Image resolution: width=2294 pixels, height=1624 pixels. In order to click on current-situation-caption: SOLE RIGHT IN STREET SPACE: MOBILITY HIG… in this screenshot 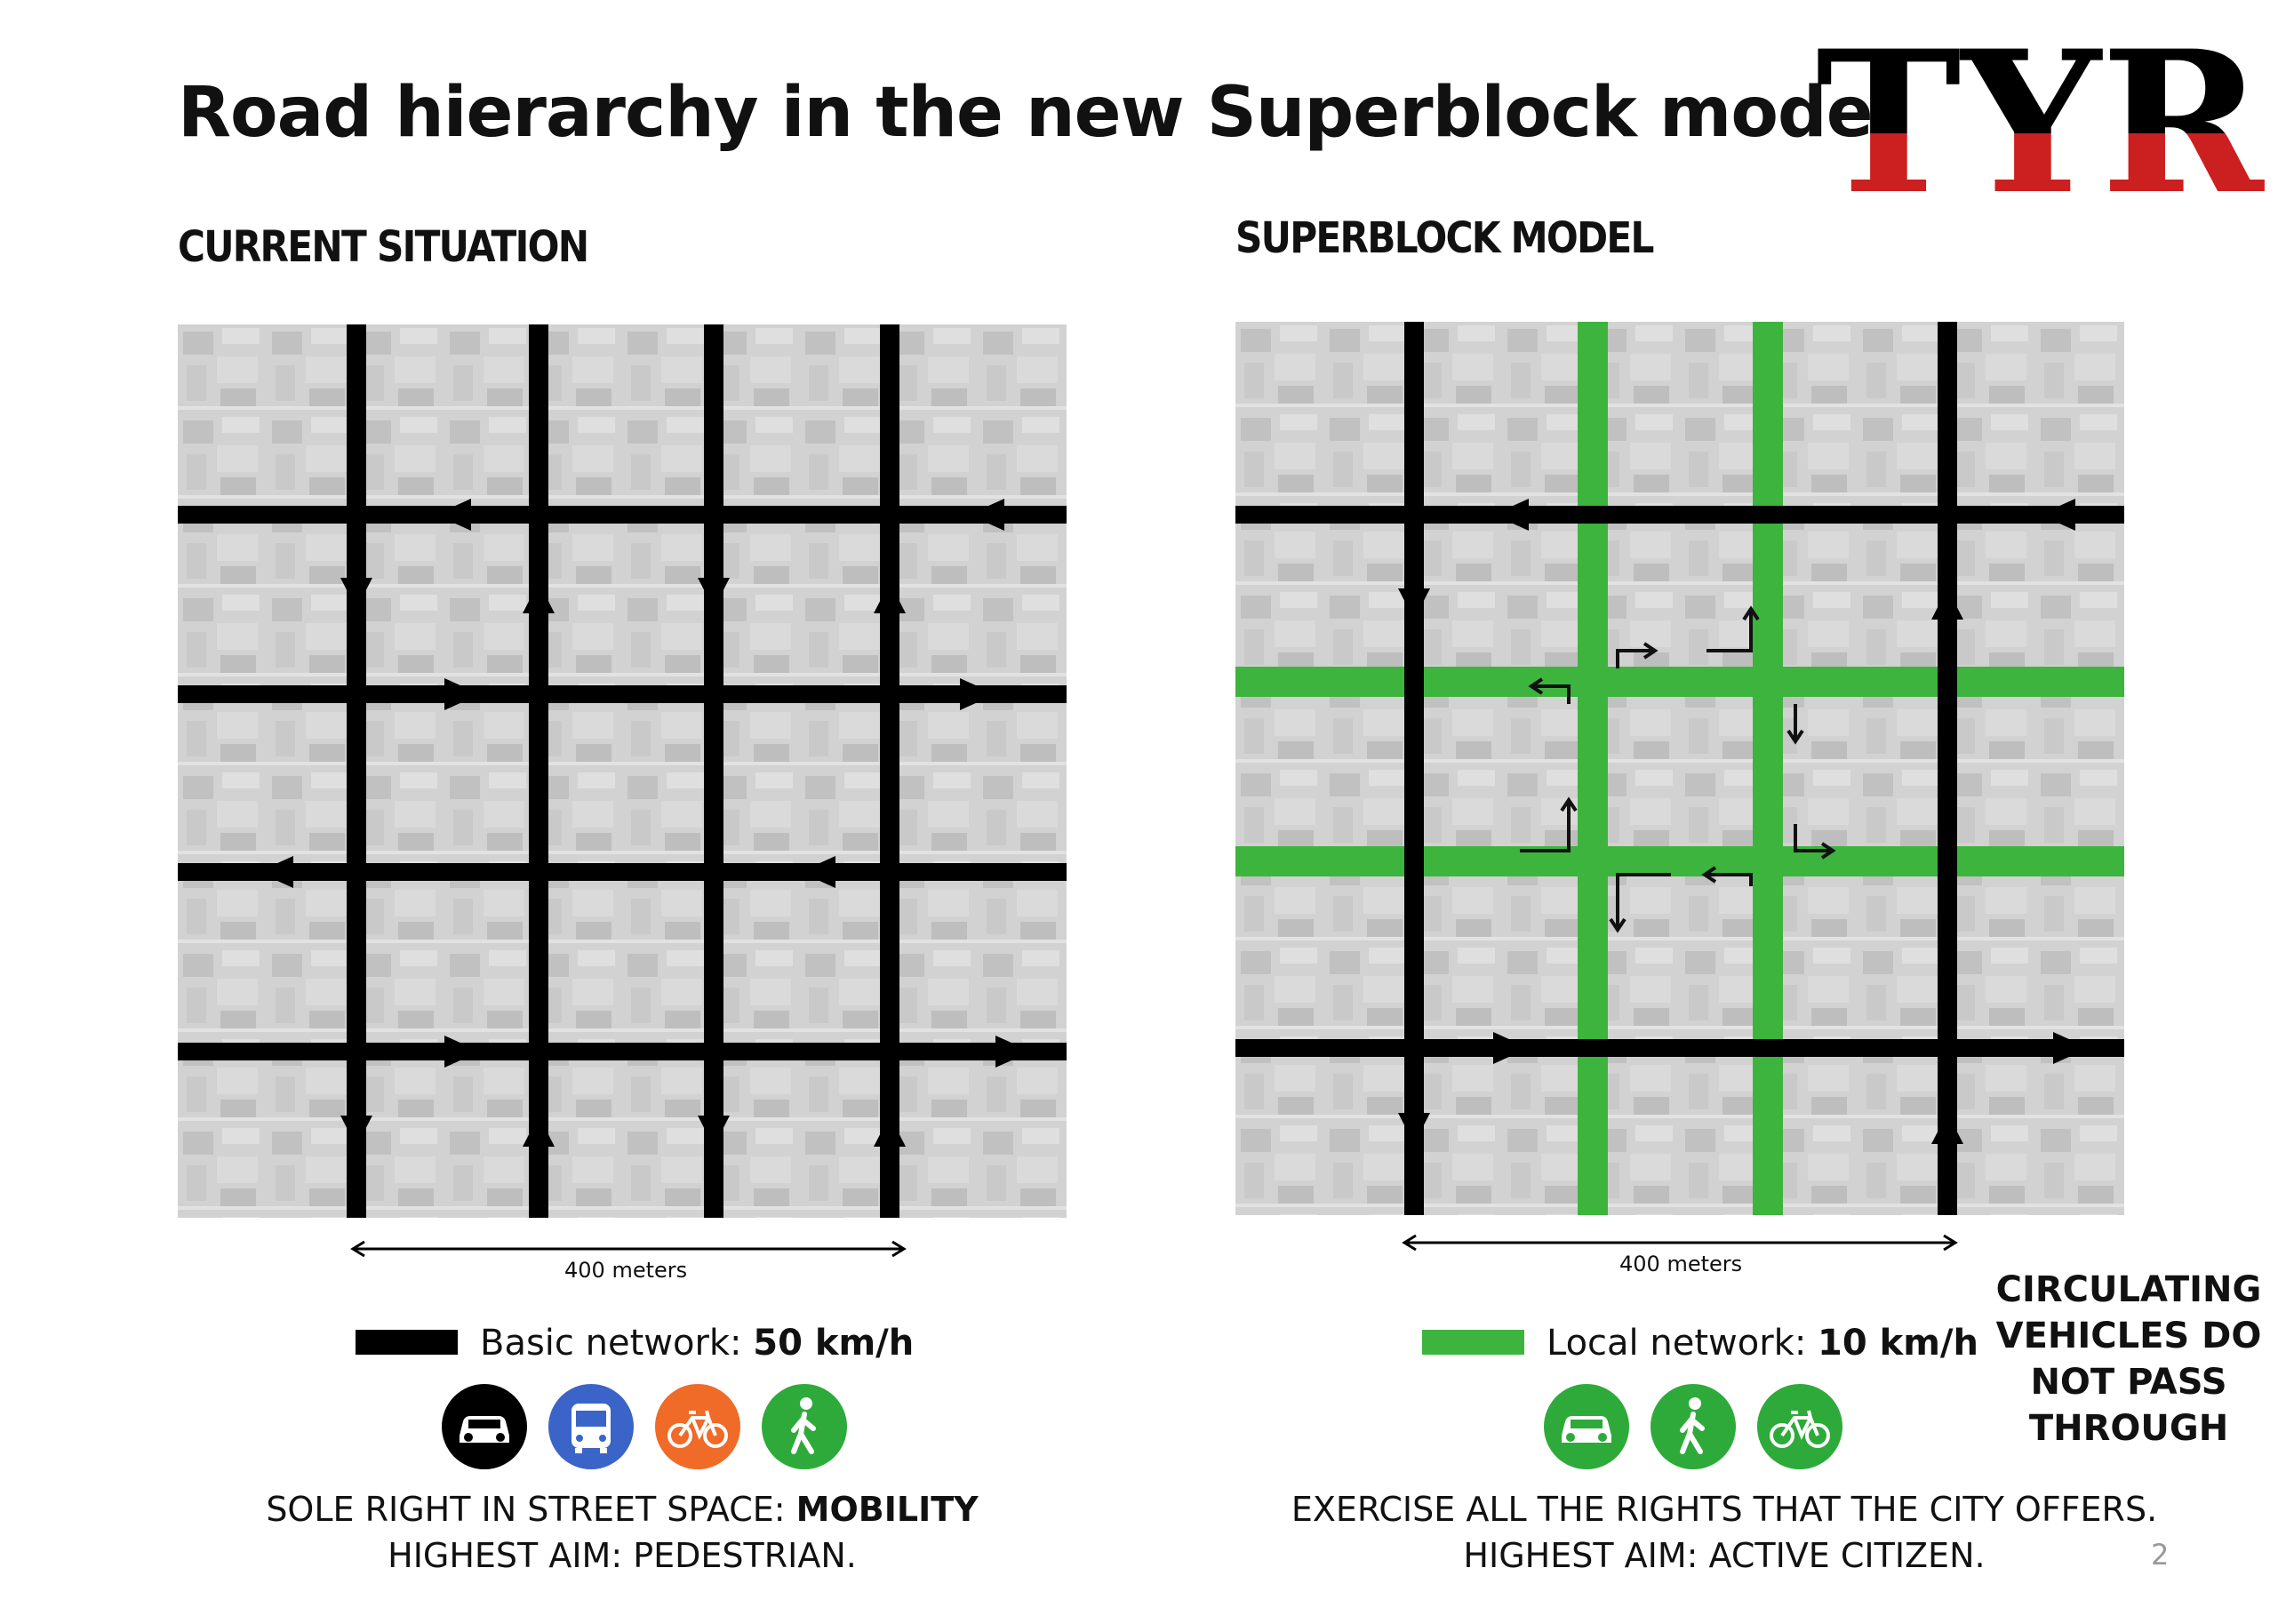, I will do `click(622, 1532)`.